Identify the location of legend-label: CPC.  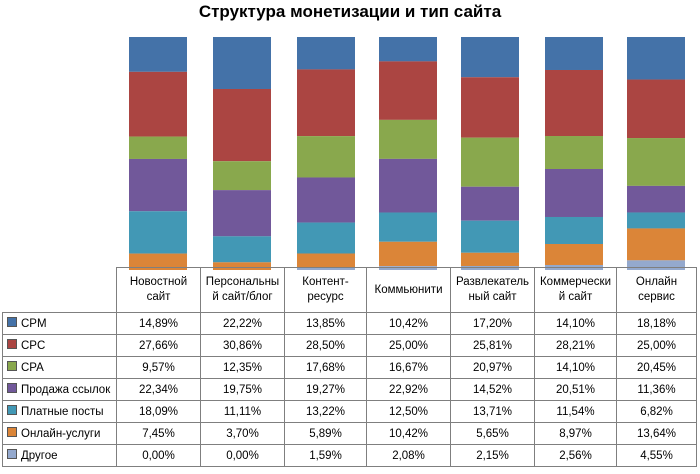
(33, 345).